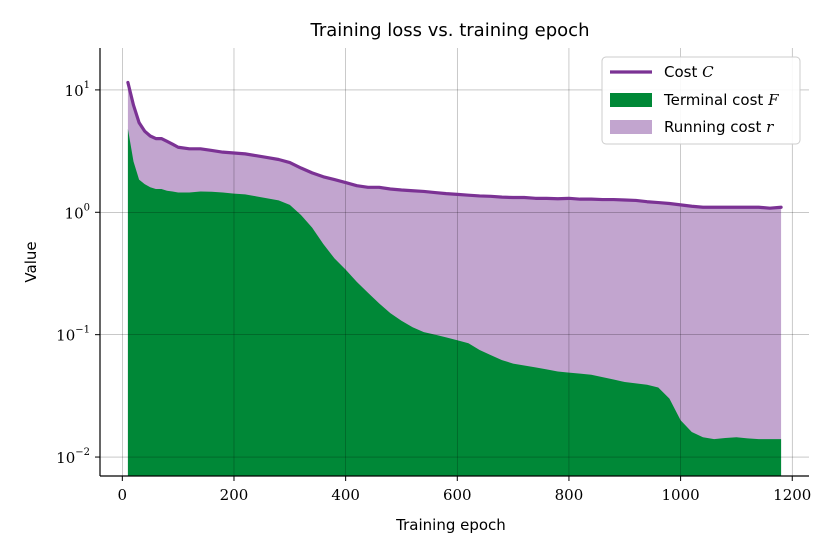 This screenshot has height=554, width=830. Describe the element at coordinates (631, 100) in the screenshot. I see `legend-item-terminal-cost-swatch` at that location.